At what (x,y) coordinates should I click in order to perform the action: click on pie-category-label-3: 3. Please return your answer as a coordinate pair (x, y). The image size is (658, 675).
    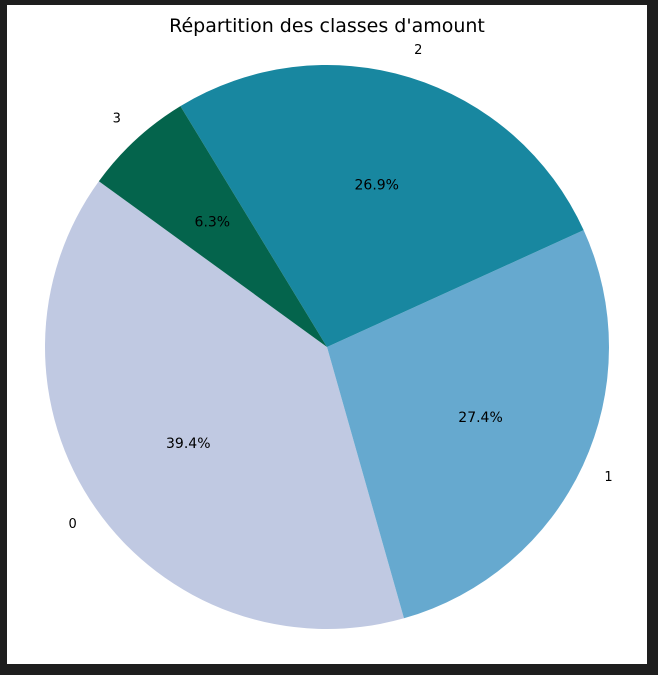
    Looking at the image, I should click on (117, 118).